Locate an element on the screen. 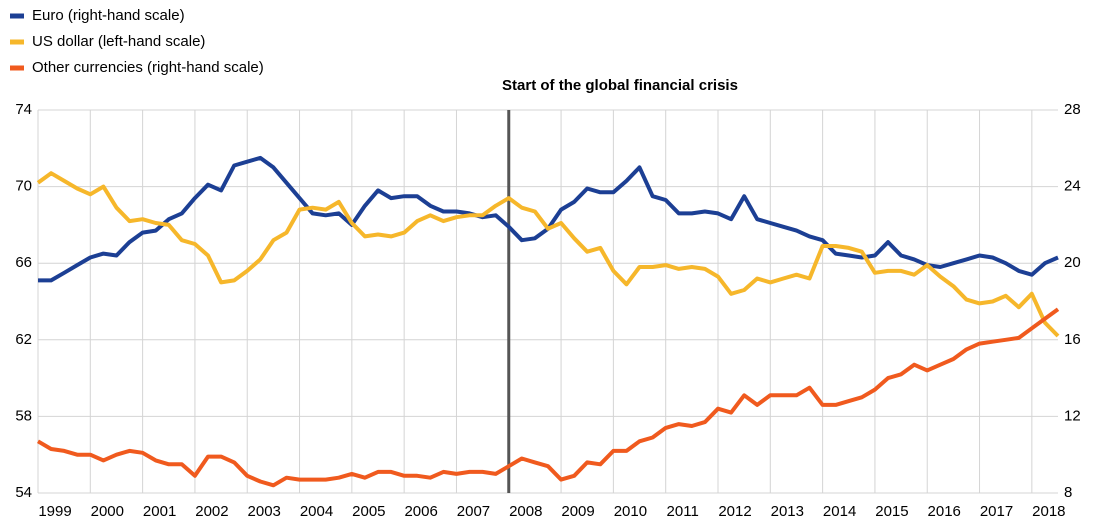 This screenshot has height=531, width=1101. y-tick-label: 74 is located at coordinates (23, 109).